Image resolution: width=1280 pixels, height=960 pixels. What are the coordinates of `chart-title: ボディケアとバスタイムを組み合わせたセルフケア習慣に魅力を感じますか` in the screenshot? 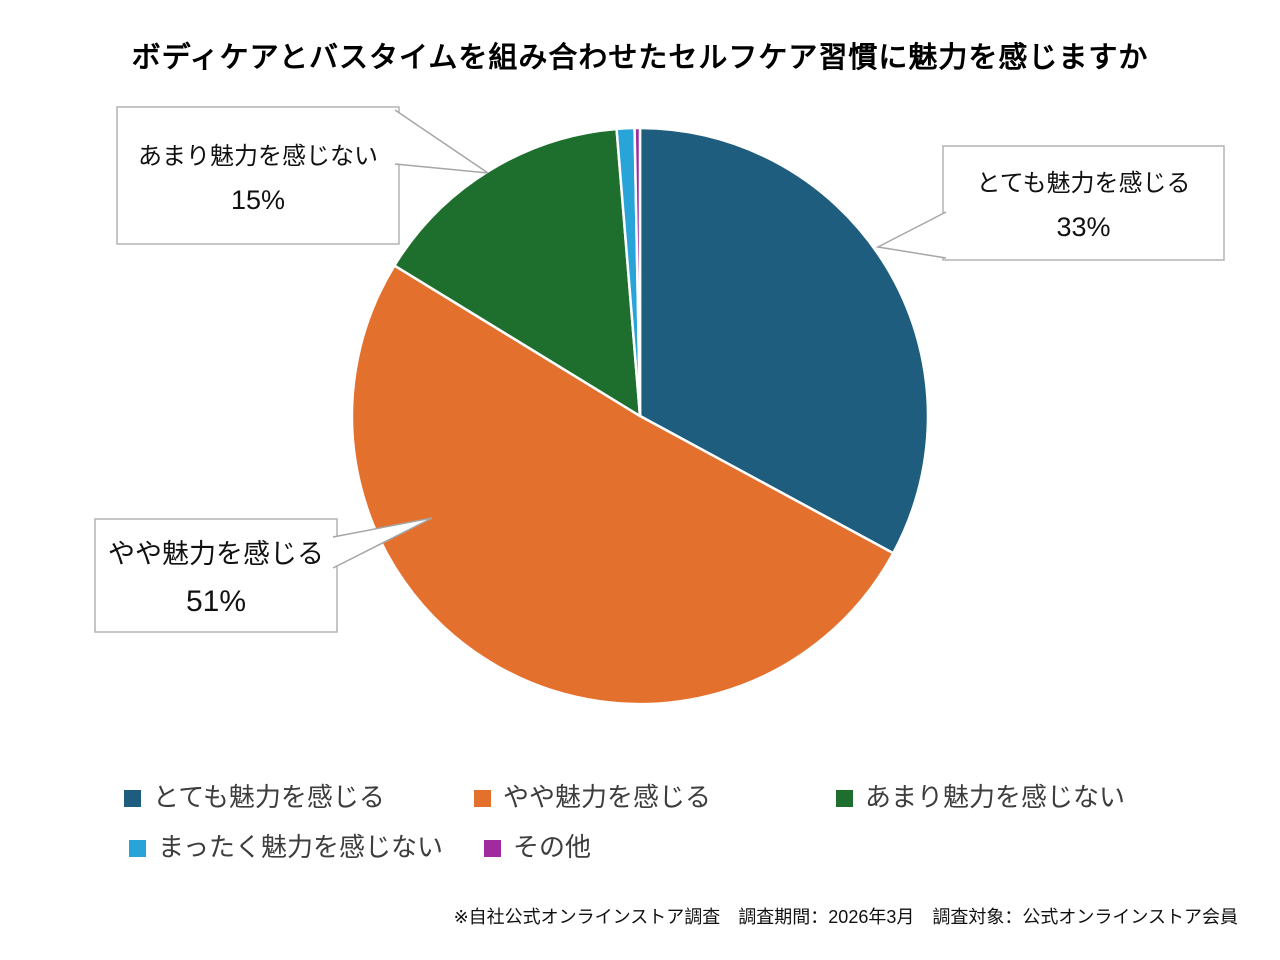 It's located at (640, 58).